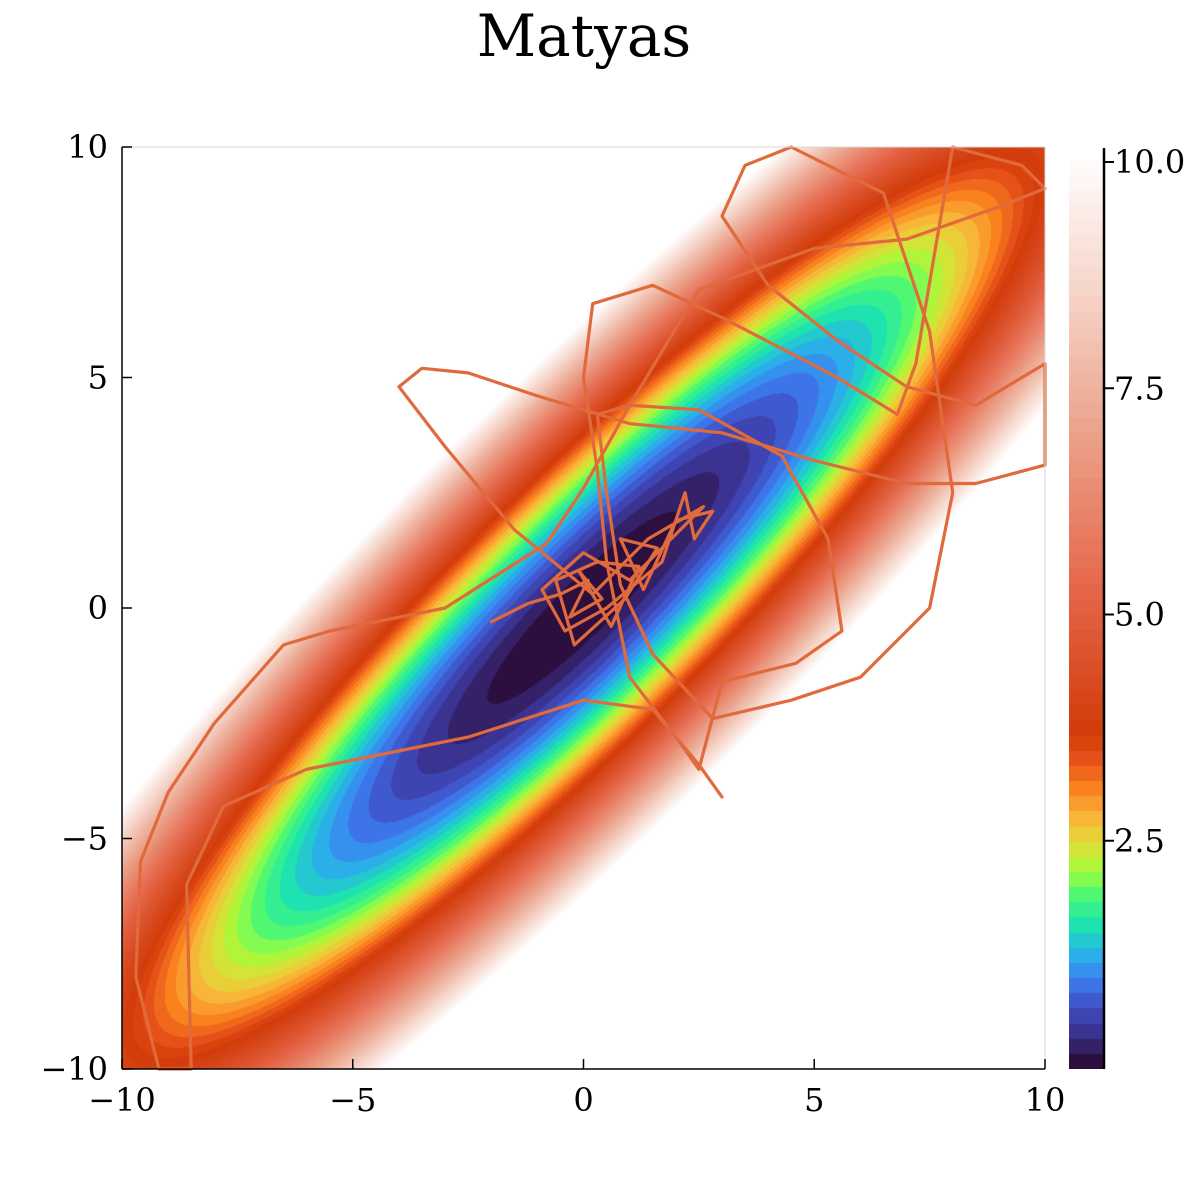  Describe the element at coordinates (98, 608) in the screenshot. I see `y-tick-label: 0` at that location.